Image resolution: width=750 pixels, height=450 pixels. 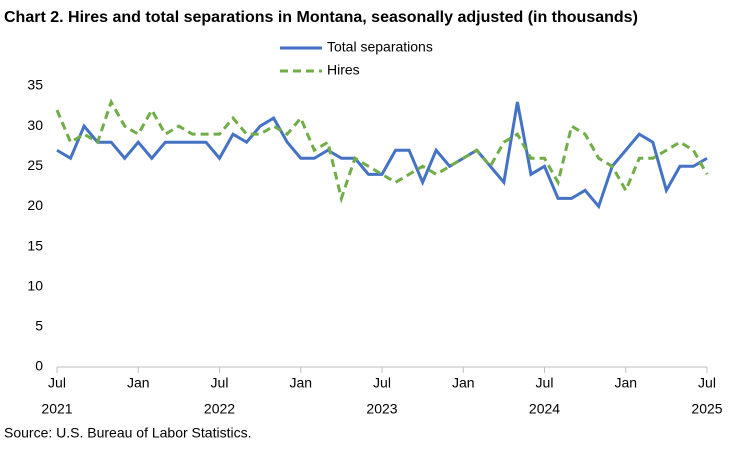 What do you see at coordinates (343, 70) in the screenshot?
I see `legend-label: Hires` at bounding box center [343, 70].